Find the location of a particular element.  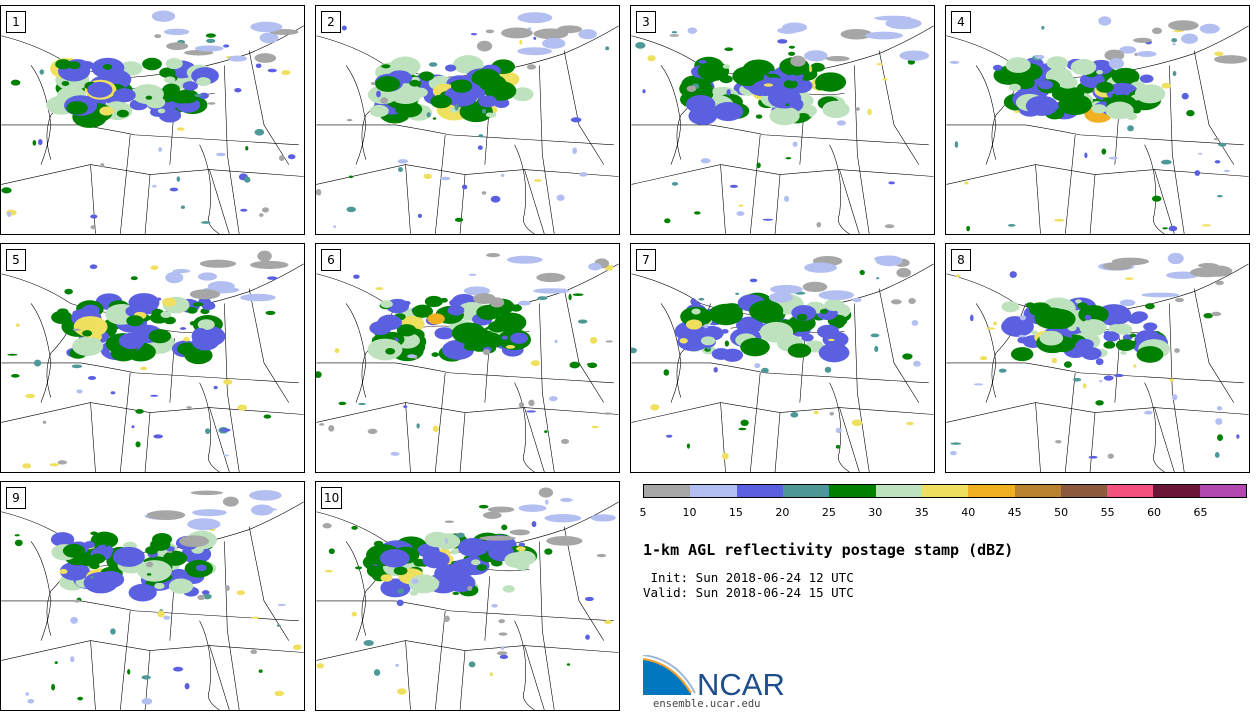

ensemble-member-panel: 7 is located at coordinates (782, 358).